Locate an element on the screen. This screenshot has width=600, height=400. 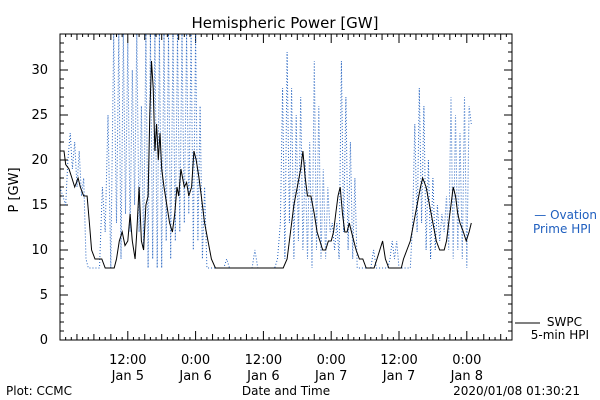
y-axis-label: P [GW] is located at coordinates (14, 189).